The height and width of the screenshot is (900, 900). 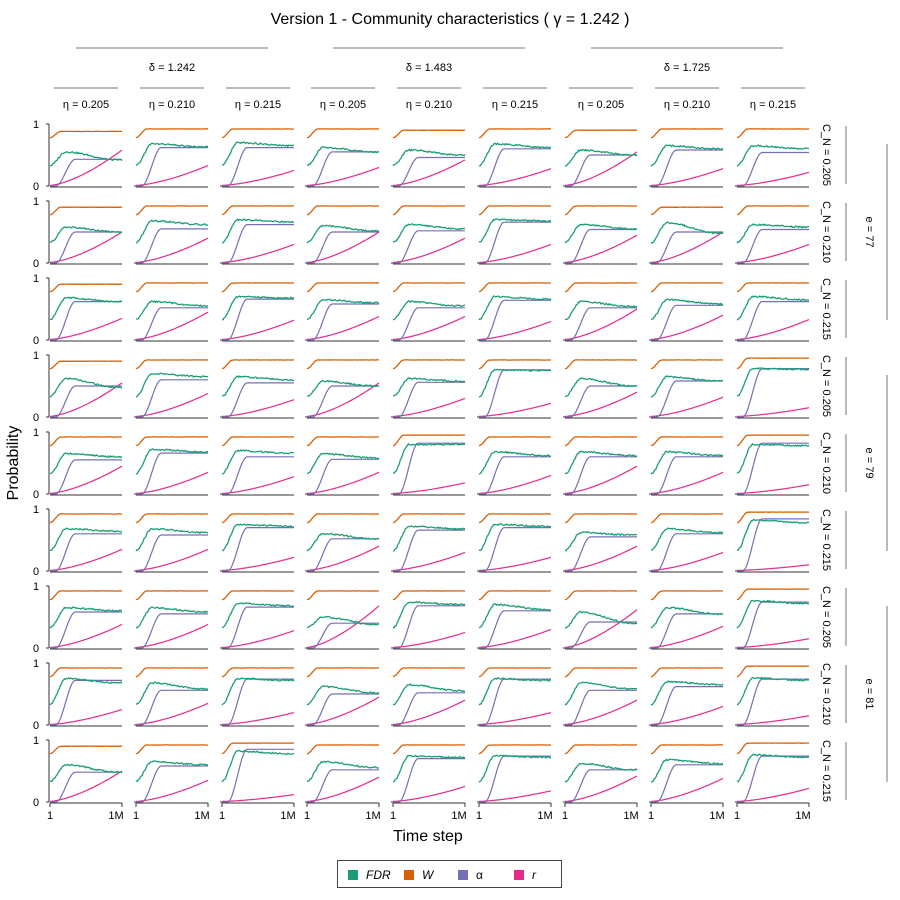 What do you see at coordinates (429, 68) in the screenshot?
I see `col-group-label: δ = 1.483` at bounding box center [429, 68].